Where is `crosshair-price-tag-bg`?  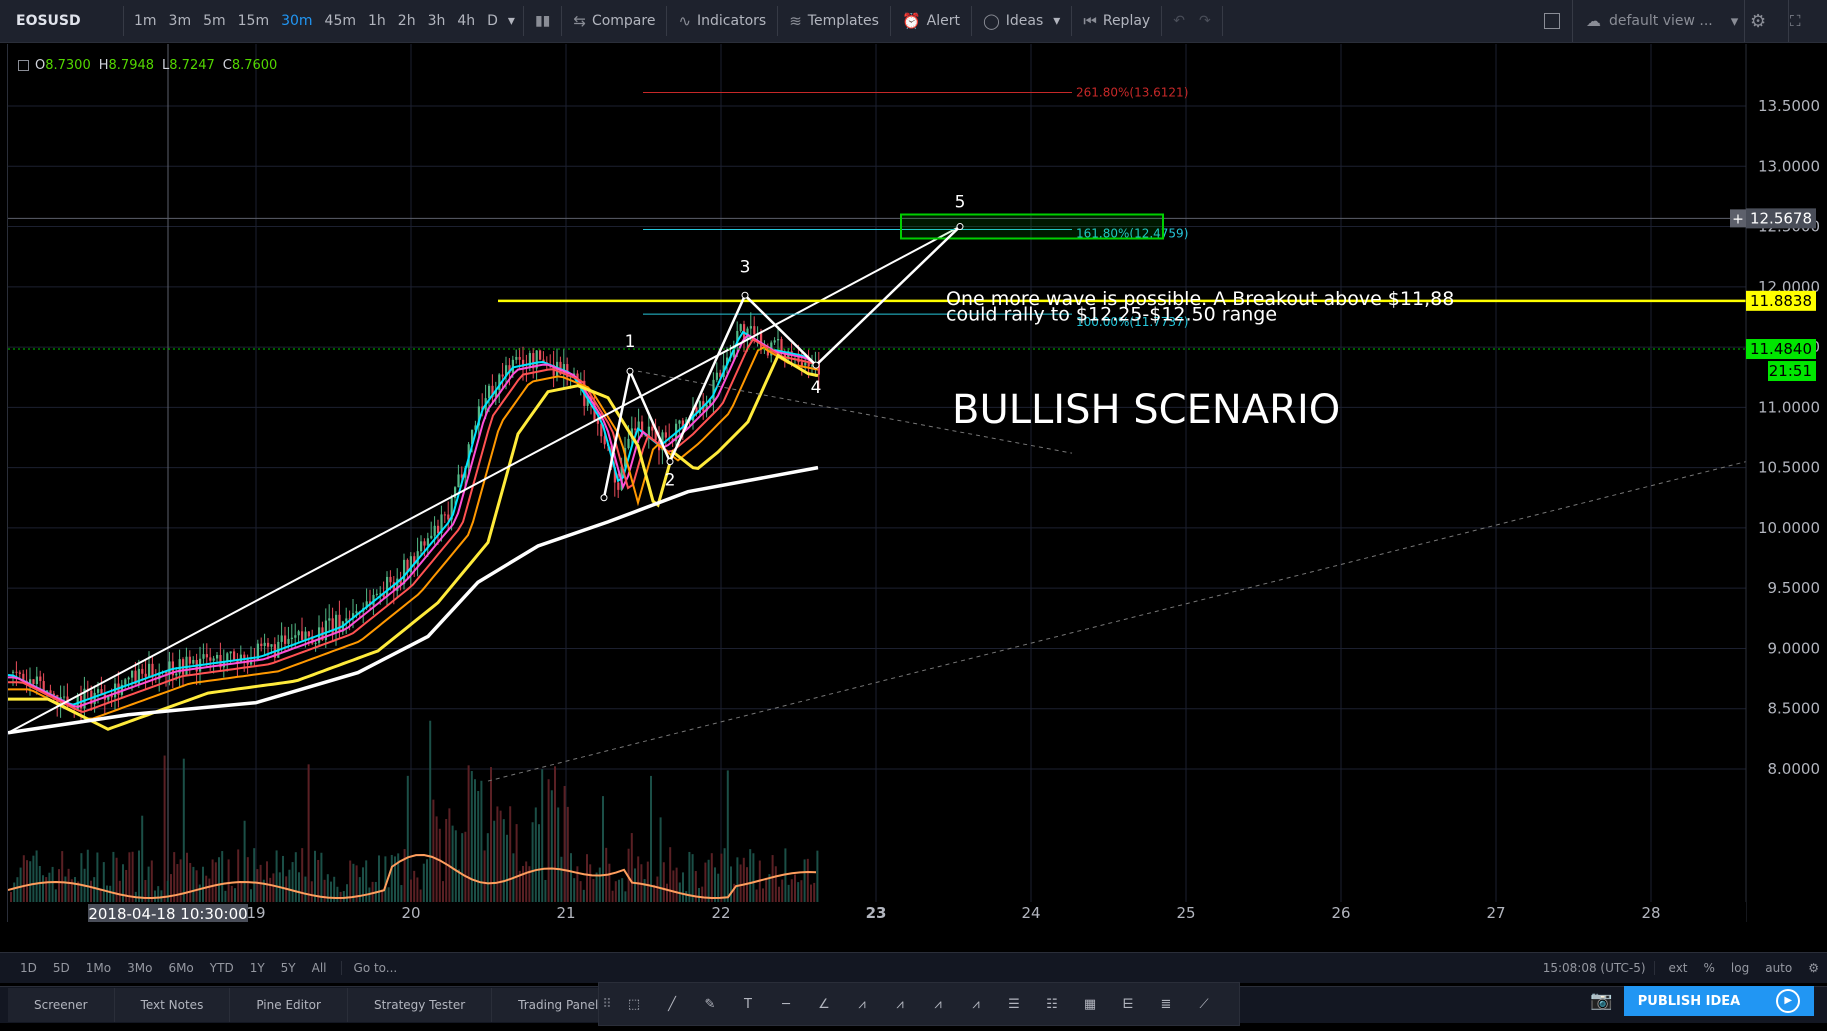
crosshair-price-tag-bg is located at coordinates (1781, 218).